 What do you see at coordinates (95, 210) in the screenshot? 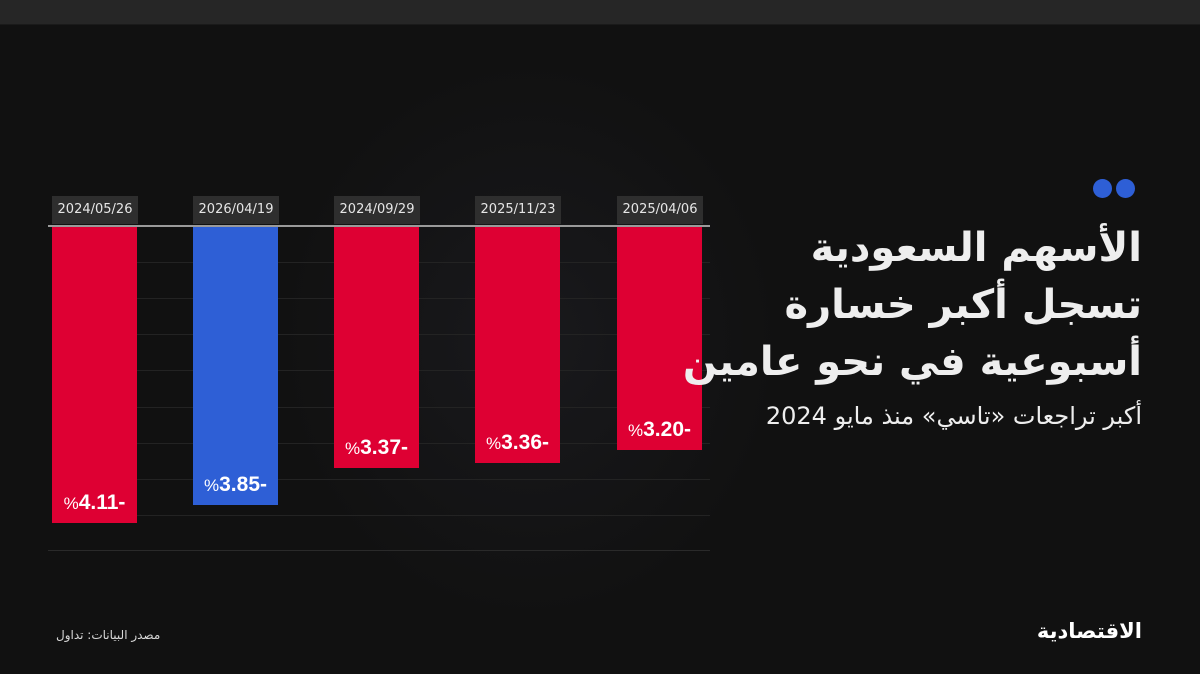
I see `date-label: 2024/05/26` at bounding box center [95, 210].